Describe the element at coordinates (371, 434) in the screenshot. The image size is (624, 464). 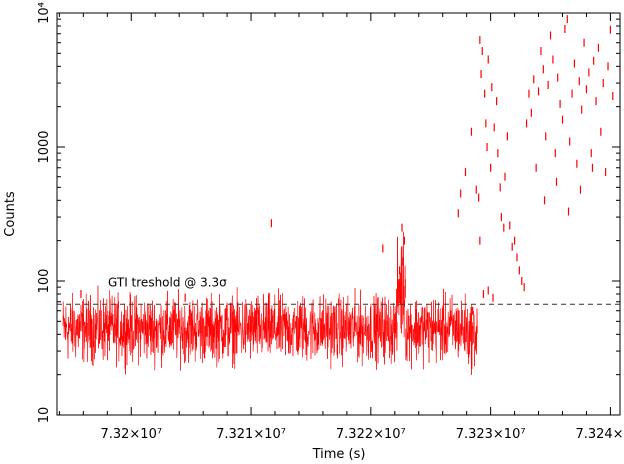
I see `x-tick-label: 7.322×10⁷` at that location.